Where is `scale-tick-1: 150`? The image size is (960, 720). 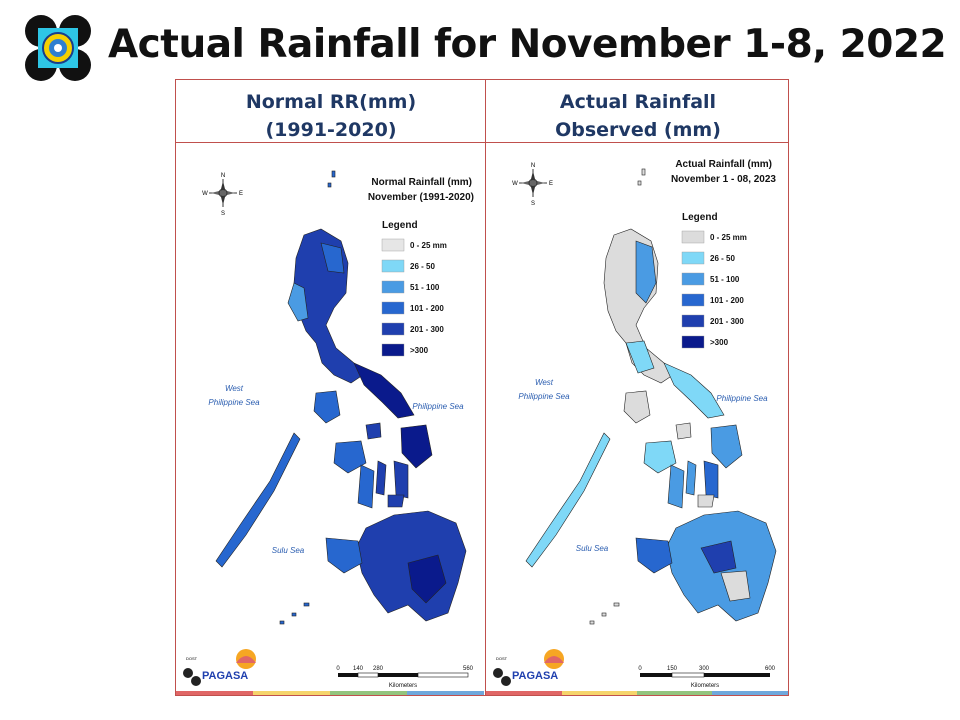
scale-tick-1: 150 is located at coordinates (672, 669).